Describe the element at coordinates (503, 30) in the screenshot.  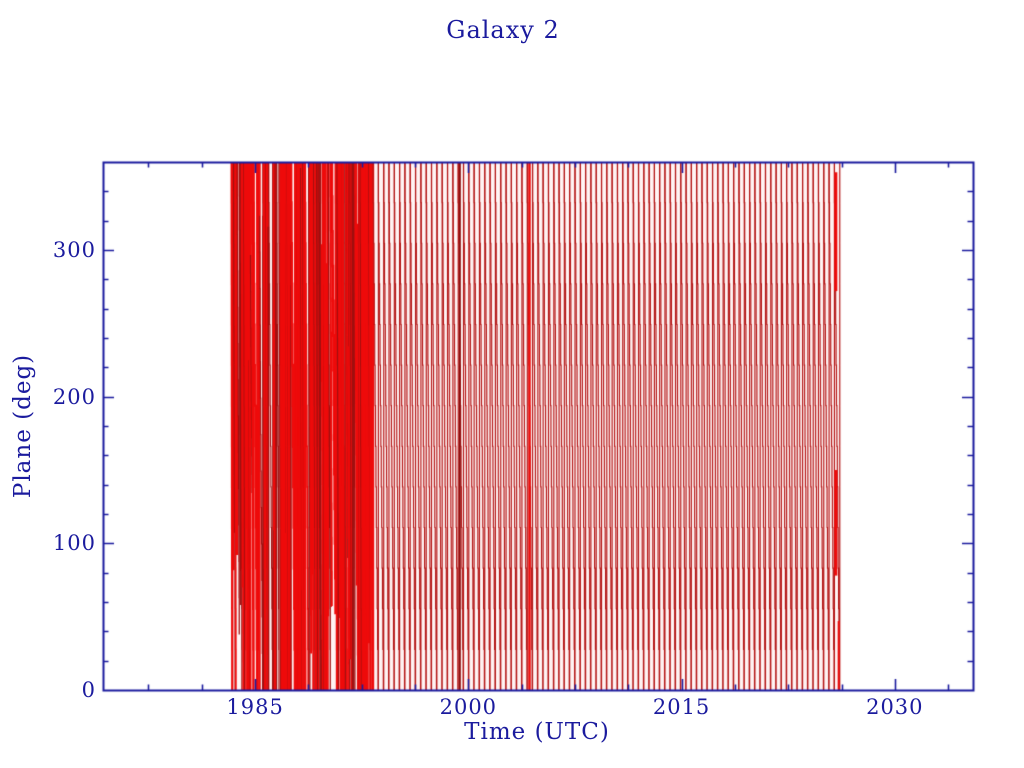
I see `chart-title: Galaxy 2` at that location.